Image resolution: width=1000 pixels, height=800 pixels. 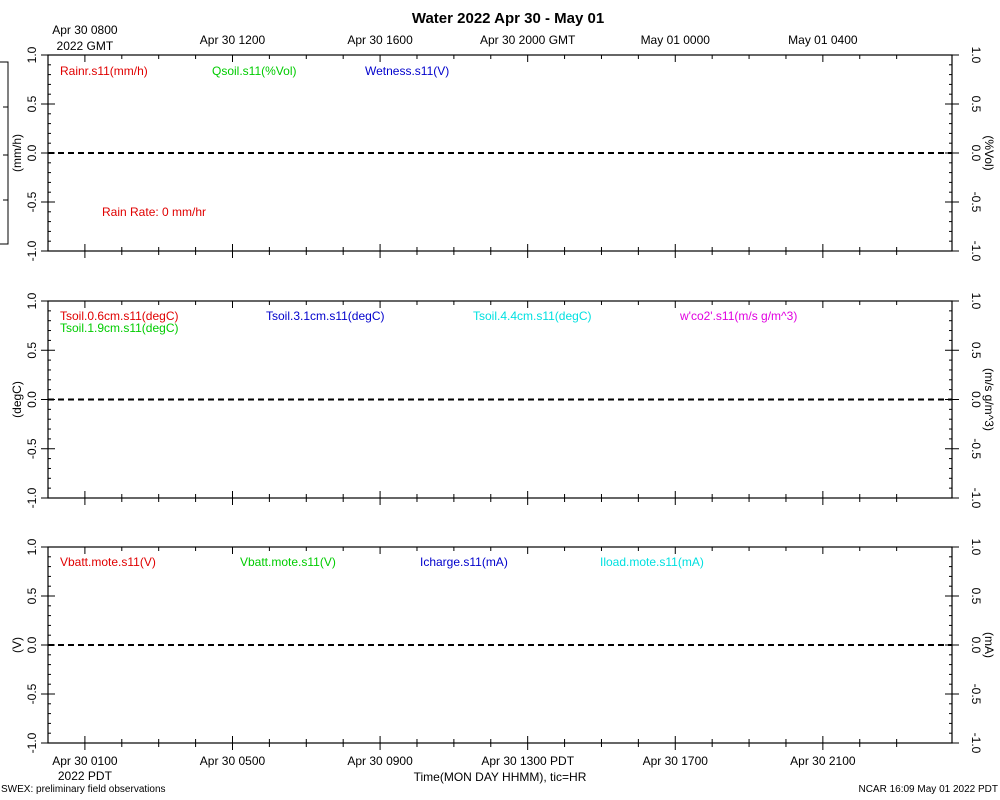 What do you see at coordinates (325, 316) in the screenshot?
I see `legend-entry: Tsoil.3.1cm.s11(degC)` at bounding box center [325, 316].